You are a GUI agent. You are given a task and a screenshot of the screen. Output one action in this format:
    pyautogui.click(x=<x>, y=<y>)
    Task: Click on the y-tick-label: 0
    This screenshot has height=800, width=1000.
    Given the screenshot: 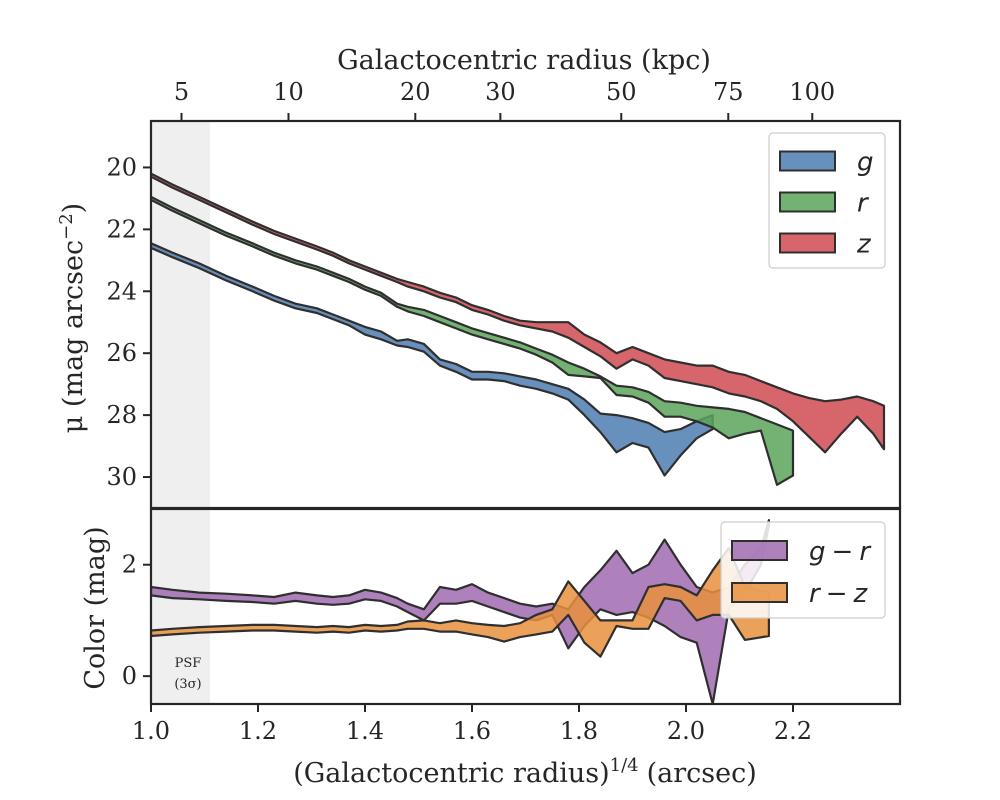 What is the action you would take?
    pyautogui.click(x=129, y=676)
    